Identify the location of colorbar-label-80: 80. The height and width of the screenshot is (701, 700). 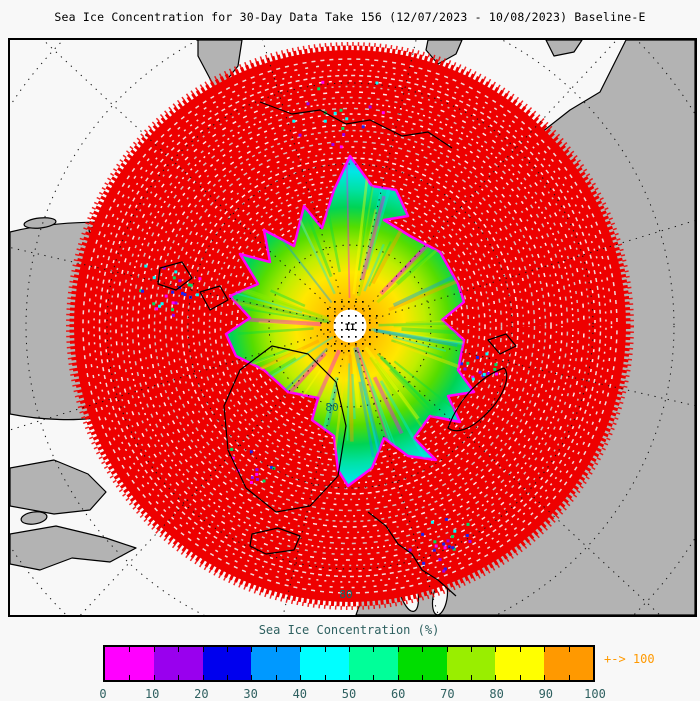
(496, 694).